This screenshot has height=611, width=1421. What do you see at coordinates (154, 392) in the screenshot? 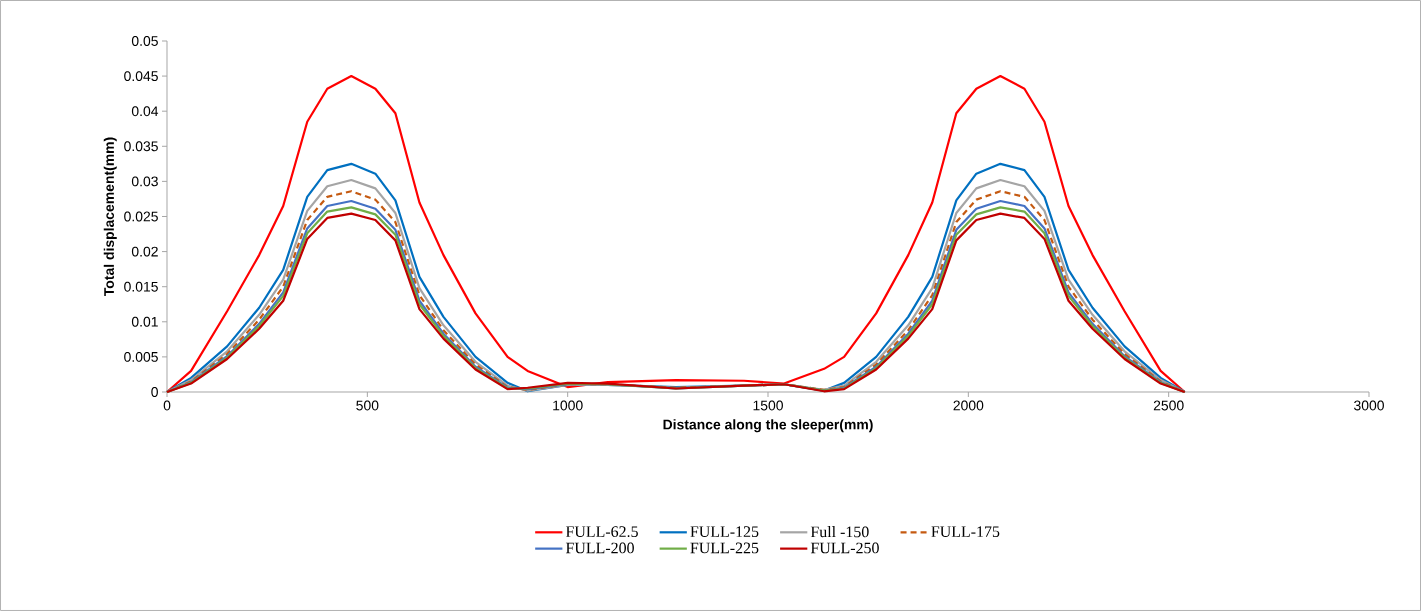
I see `y-tick-label: 0` at bounding box center [154, 392].